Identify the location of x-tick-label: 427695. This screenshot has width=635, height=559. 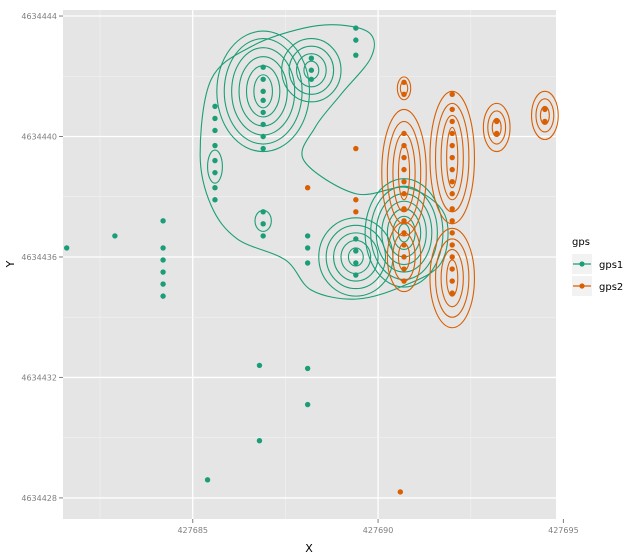
(563, 530).